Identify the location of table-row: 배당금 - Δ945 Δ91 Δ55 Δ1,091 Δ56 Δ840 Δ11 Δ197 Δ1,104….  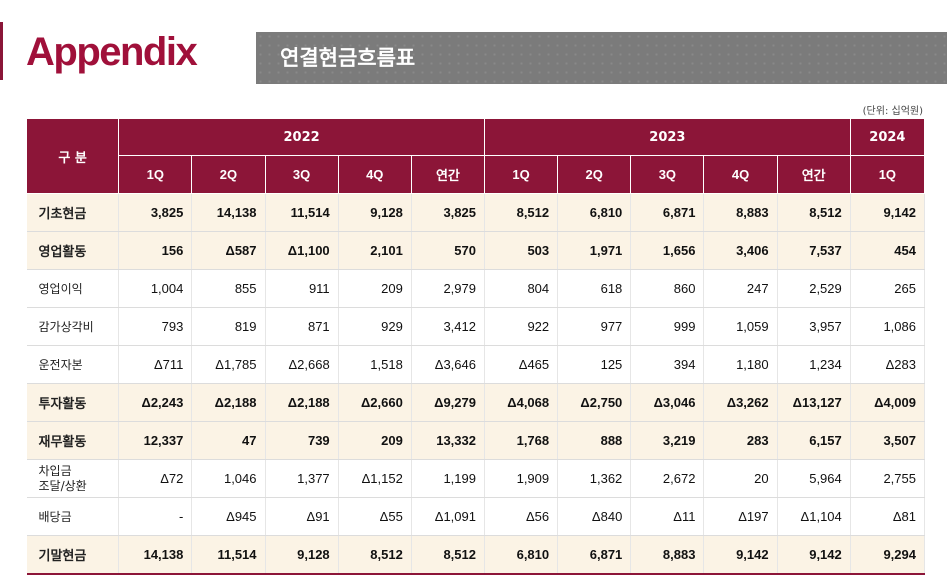
(476, 516).